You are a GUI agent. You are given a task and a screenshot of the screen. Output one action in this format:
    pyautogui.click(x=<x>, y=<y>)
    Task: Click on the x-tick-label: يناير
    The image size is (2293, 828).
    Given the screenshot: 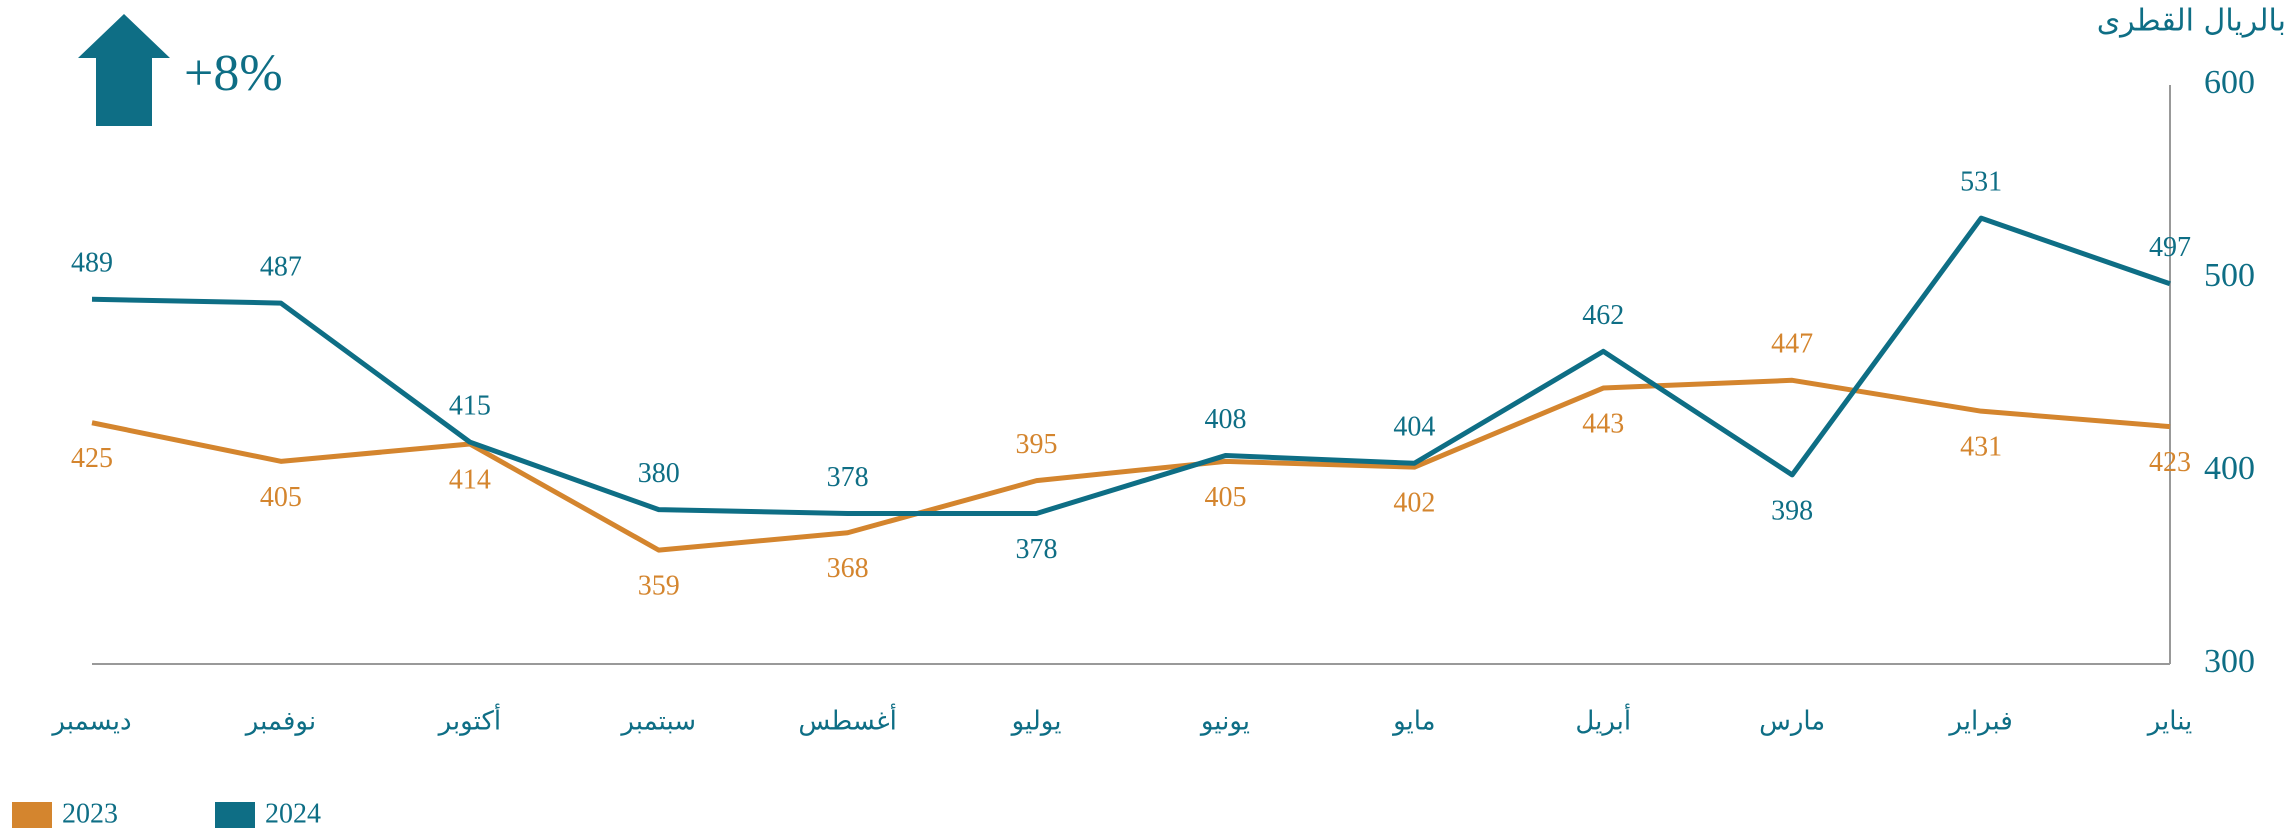 What is the action you would take?
    pyautogui.click(x=2169, y=722)
    